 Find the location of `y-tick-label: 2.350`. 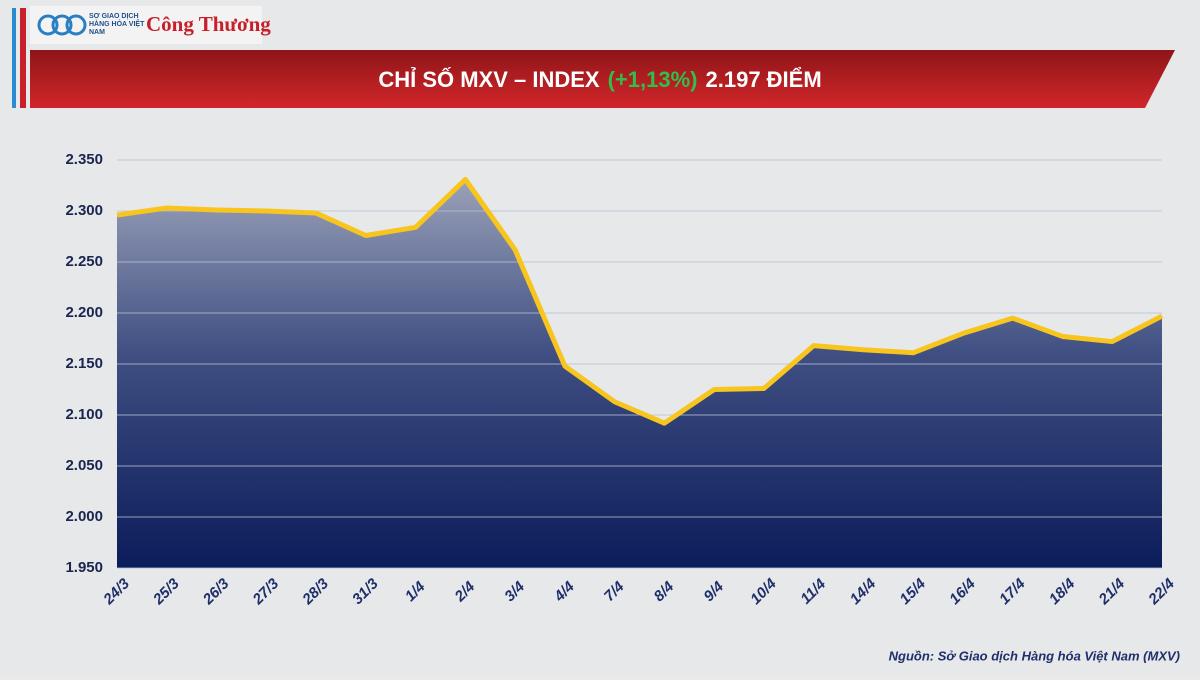

y-tick-label: 2.350 is located at coordinates (84, 159).